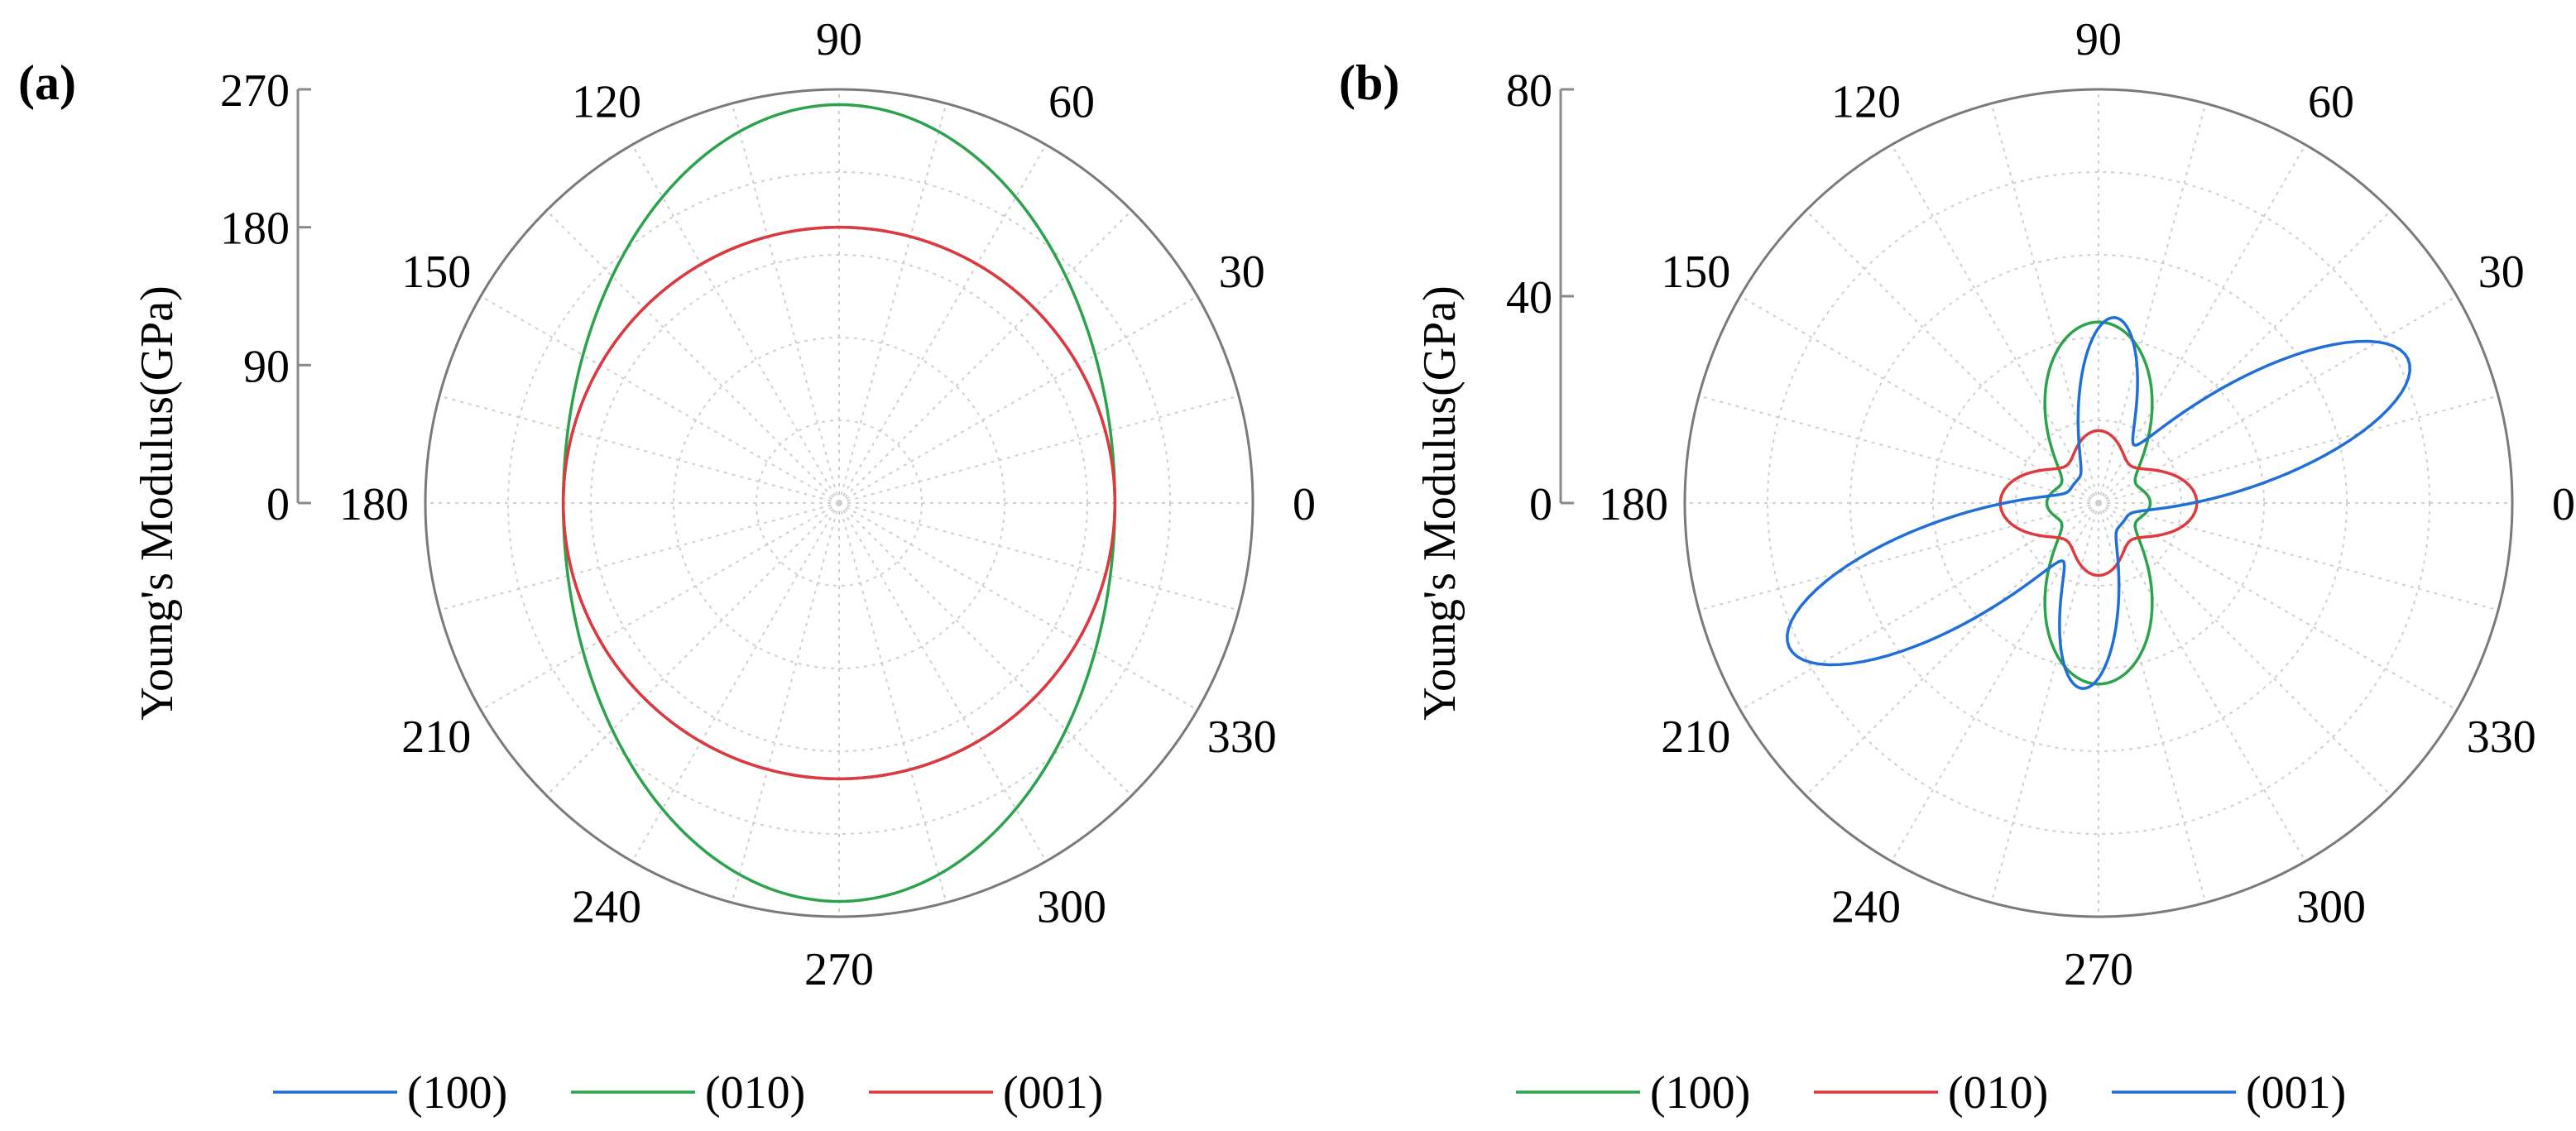 The height and width of the screenshot is (1131, 2576). Describe the element at coordinates (1529, 297) in the screenshot. I see `radial-tick-label: 40` at that location.